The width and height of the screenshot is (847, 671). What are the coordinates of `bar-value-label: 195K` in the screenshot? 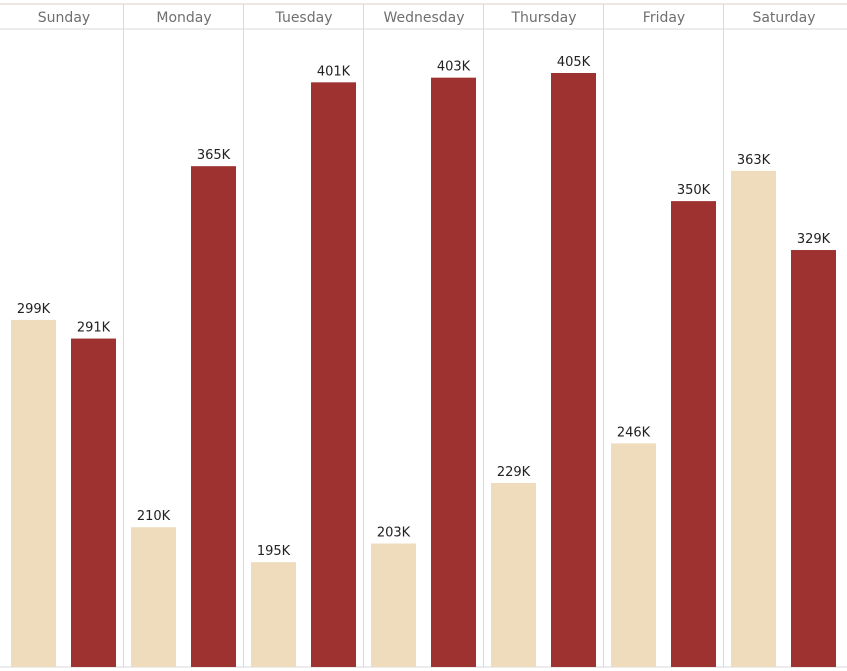 It's located at (274, 551).